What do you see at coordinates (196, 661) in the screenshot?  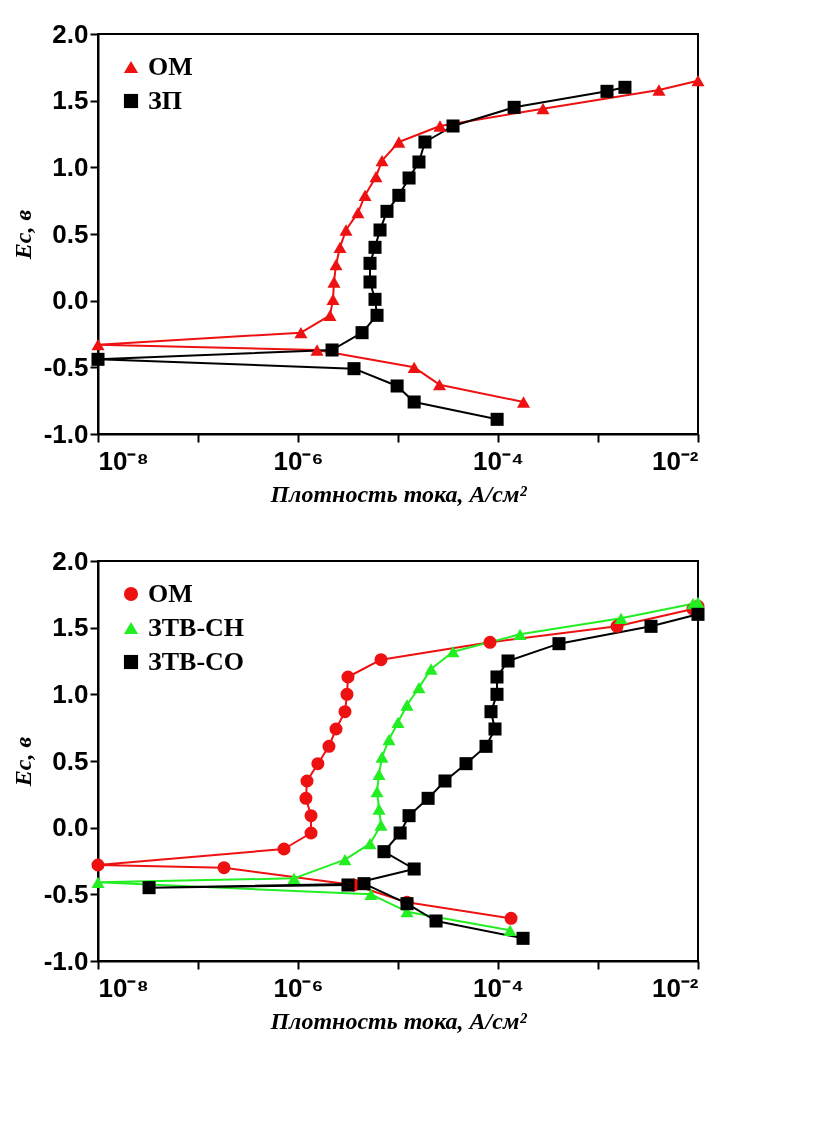 I see `legend-label: ЗТВ-СО` at bounding box center [196, 661].